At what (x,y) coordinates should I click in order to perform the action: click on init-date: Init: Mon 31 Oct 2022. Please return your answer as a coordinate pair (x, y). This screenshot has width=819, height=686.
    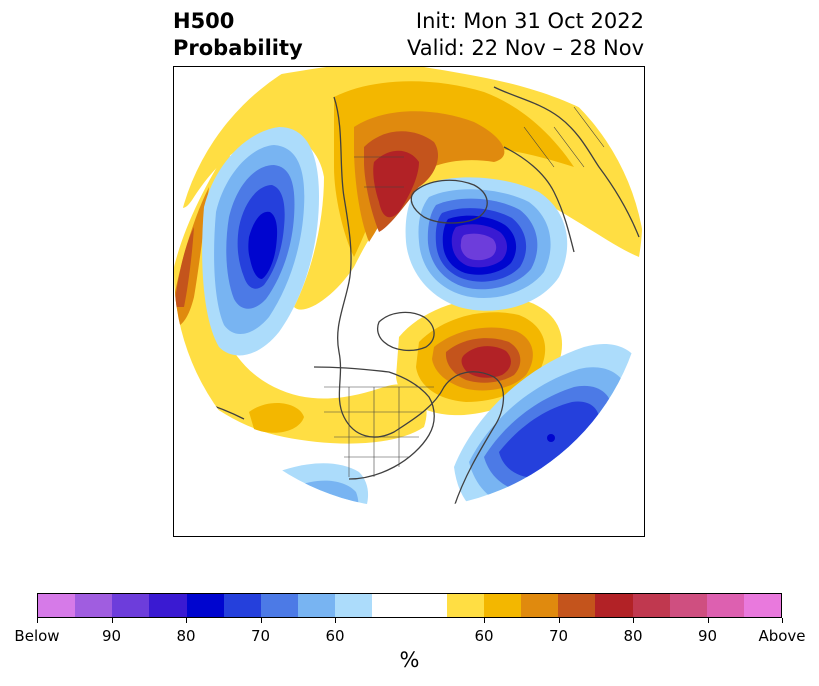
    Looking at the image, I should click on (529, 21).